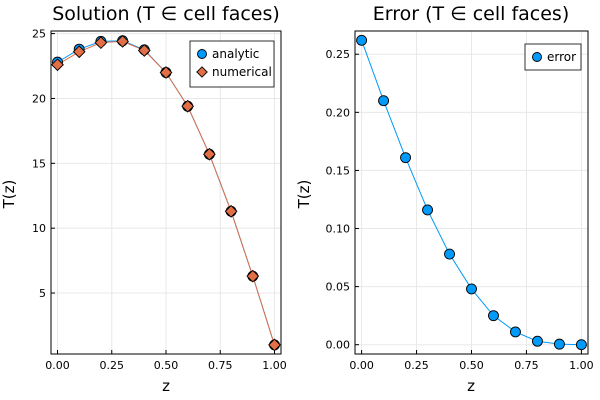 Image resolution: width=600 pixels, height=400 pixels. Describe the element at coordinates (39, 98) in the screenshot. I see `y-tick-label: 20` at that location.